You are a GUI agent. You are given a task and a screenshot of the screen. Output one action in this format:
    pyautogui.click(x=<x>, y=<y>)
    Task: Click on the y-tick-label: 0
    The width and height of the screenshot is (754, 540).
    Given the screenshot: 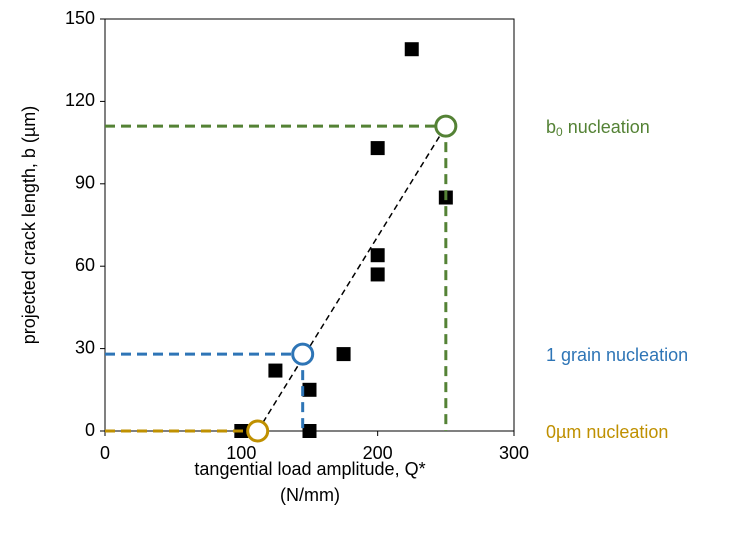 What is the action you would take?
    pyautogui.click(x=90, y=430)
    